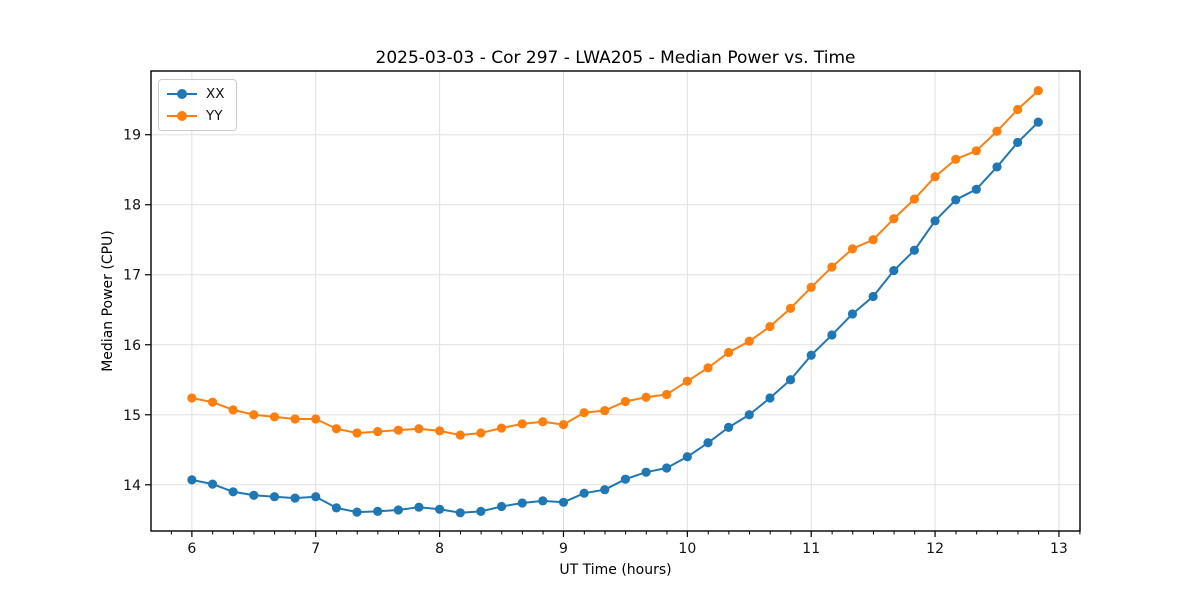  Describe the element at coordinates (132, 486) in the screenshot. I see `y-tick-label: 14` at that location.